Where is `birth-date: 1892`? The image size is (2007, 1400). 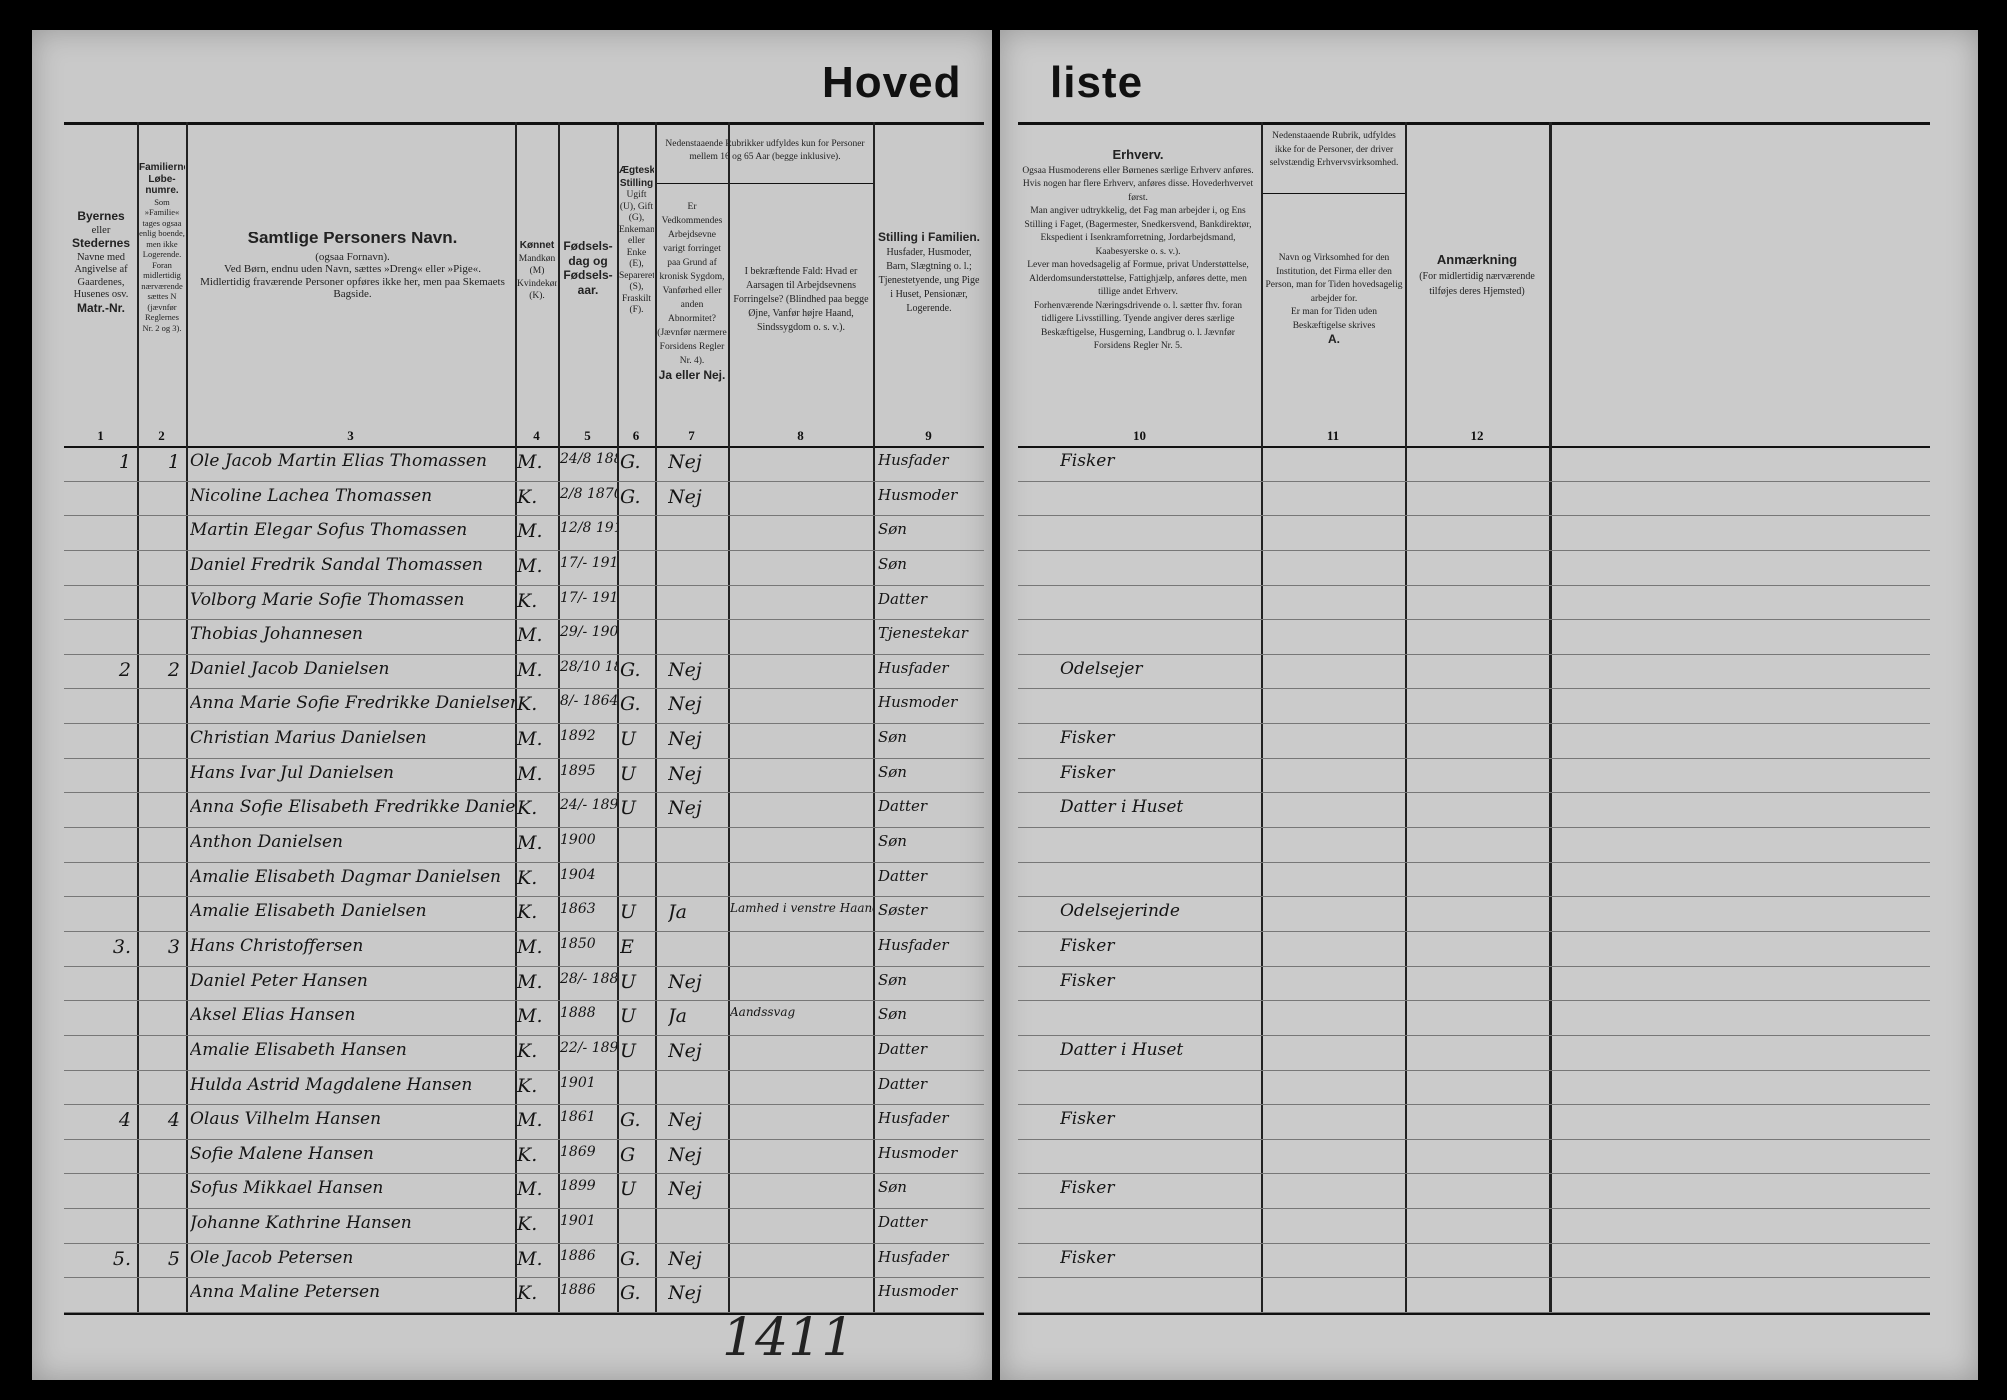 birth-date: 1892 is located at coordinates (578, 736).